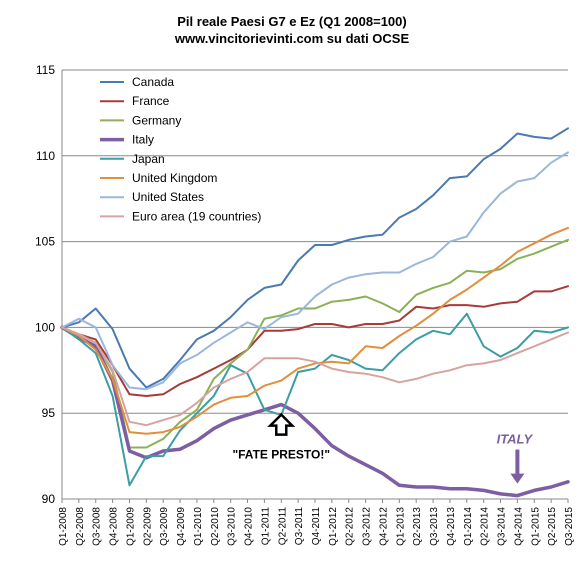  What do you see at coordinates (281, 455) in the screenshot?
I see `fate-presto-label: "FATE PRESTO!"` at bounding box center [281, 455].